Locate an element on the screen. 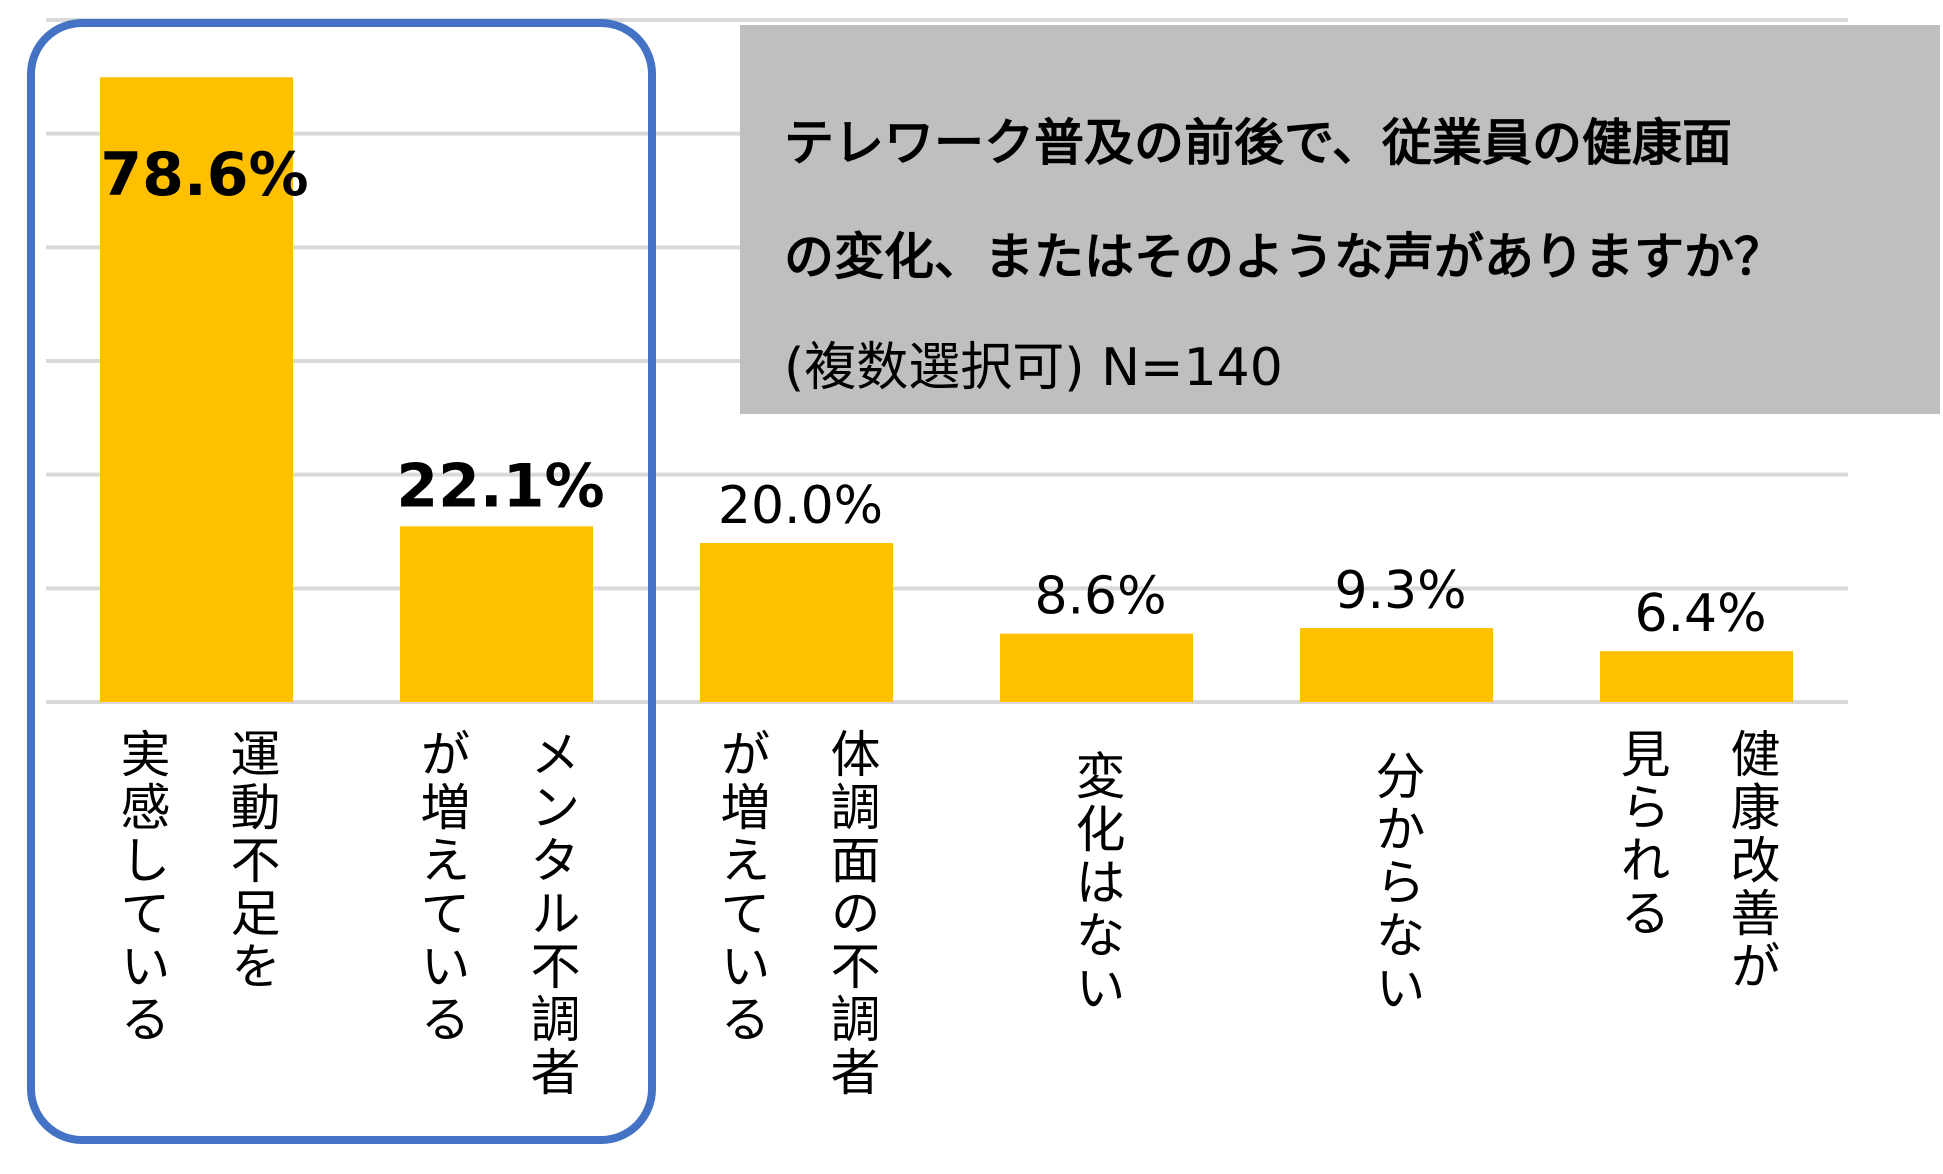  data-label: 8.6% is located at coordinates (1100, 597).